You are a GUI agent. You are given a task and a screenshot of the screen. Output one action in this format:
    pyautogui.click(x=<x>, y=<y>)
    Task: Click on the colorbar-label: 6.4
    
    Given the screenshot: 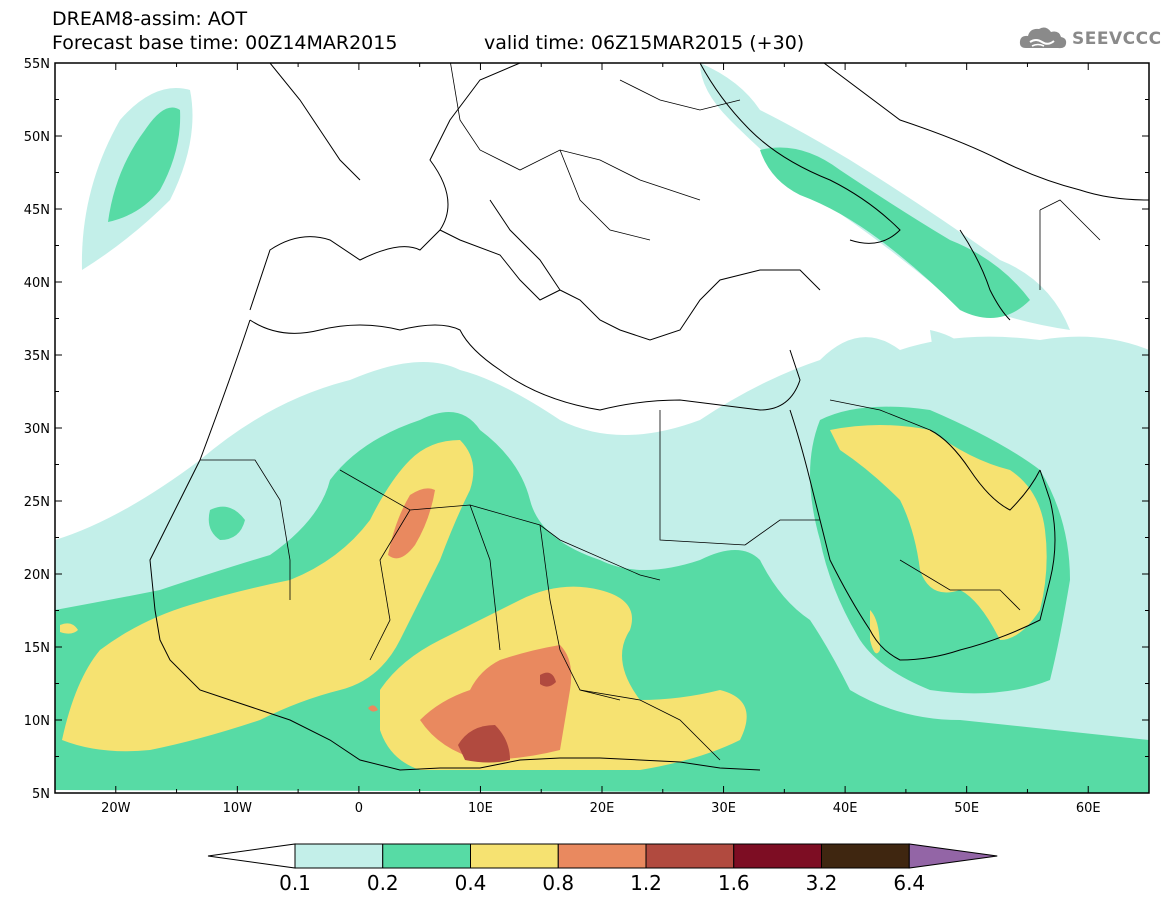 What is the action you would take?
    pyautogui.click(x=909, y=883)
    